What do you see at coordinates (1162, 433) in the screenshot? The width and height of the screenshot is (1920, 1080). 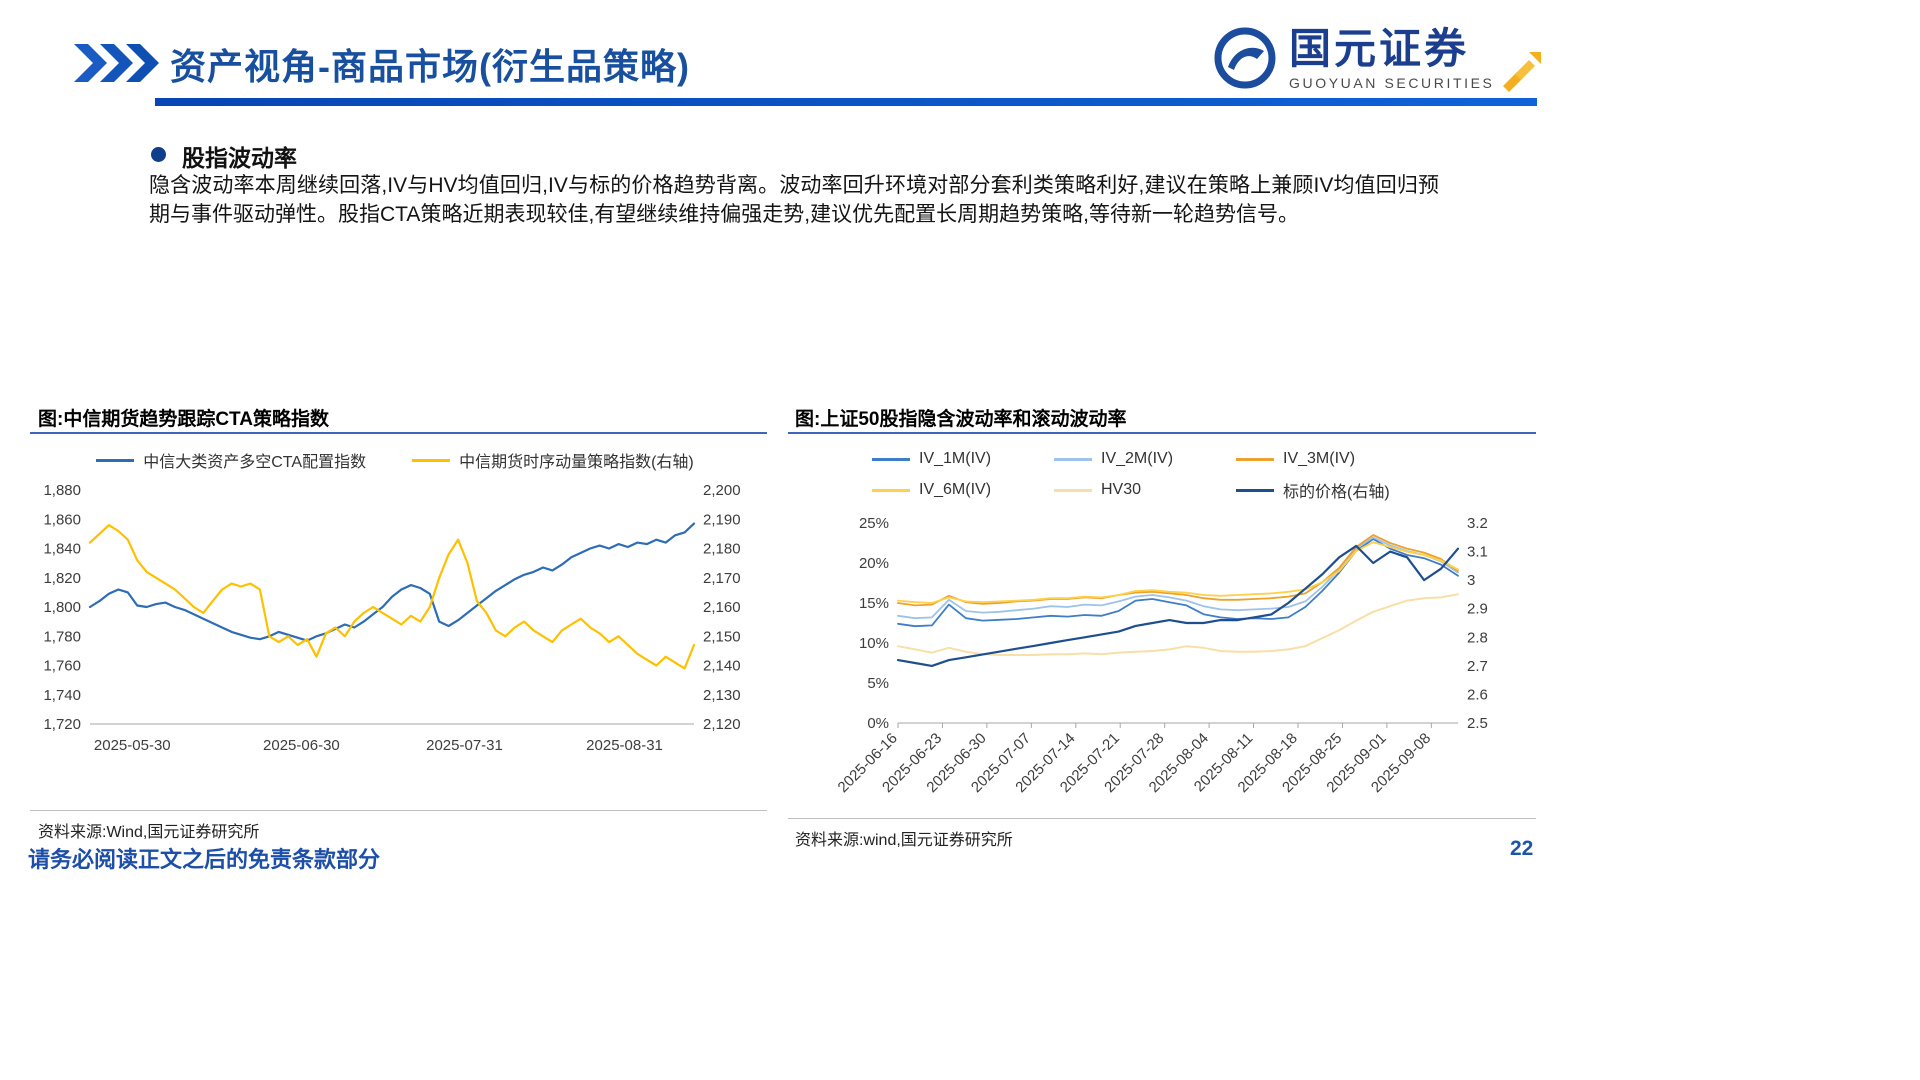 I see `right-caption-rule` at bounding box center [1162, 433].